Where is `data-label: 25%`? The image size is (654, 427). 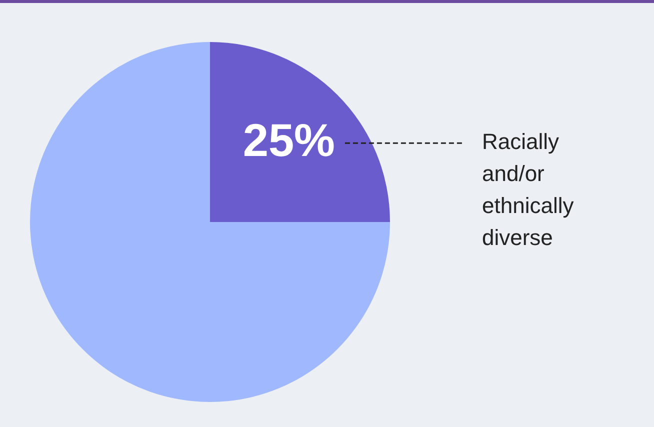 data-label: 25% is located at coordinates (288, 140).